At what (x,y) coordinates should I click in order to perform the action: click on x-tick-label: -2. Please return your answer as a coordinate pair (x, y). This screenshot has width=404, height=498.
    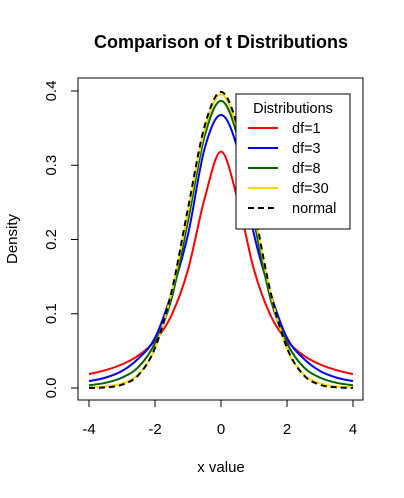
    Looking at the image, I should click on (154, 429).